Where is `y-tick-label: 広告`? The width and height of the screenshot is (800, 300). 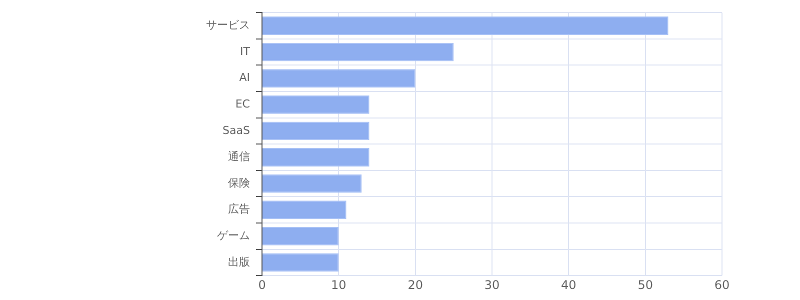
y-tick-label: 広告 is located at coordinates (239, 209).